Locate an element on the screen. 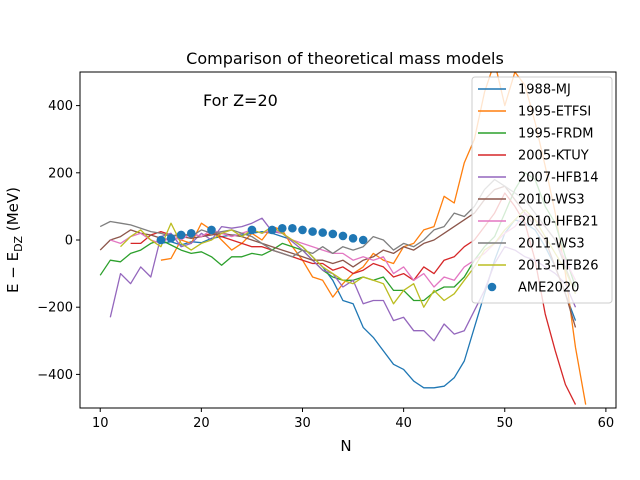 The height and width of the screenshot is (480, 640). scatter-group is located at coordinates (262, 234).